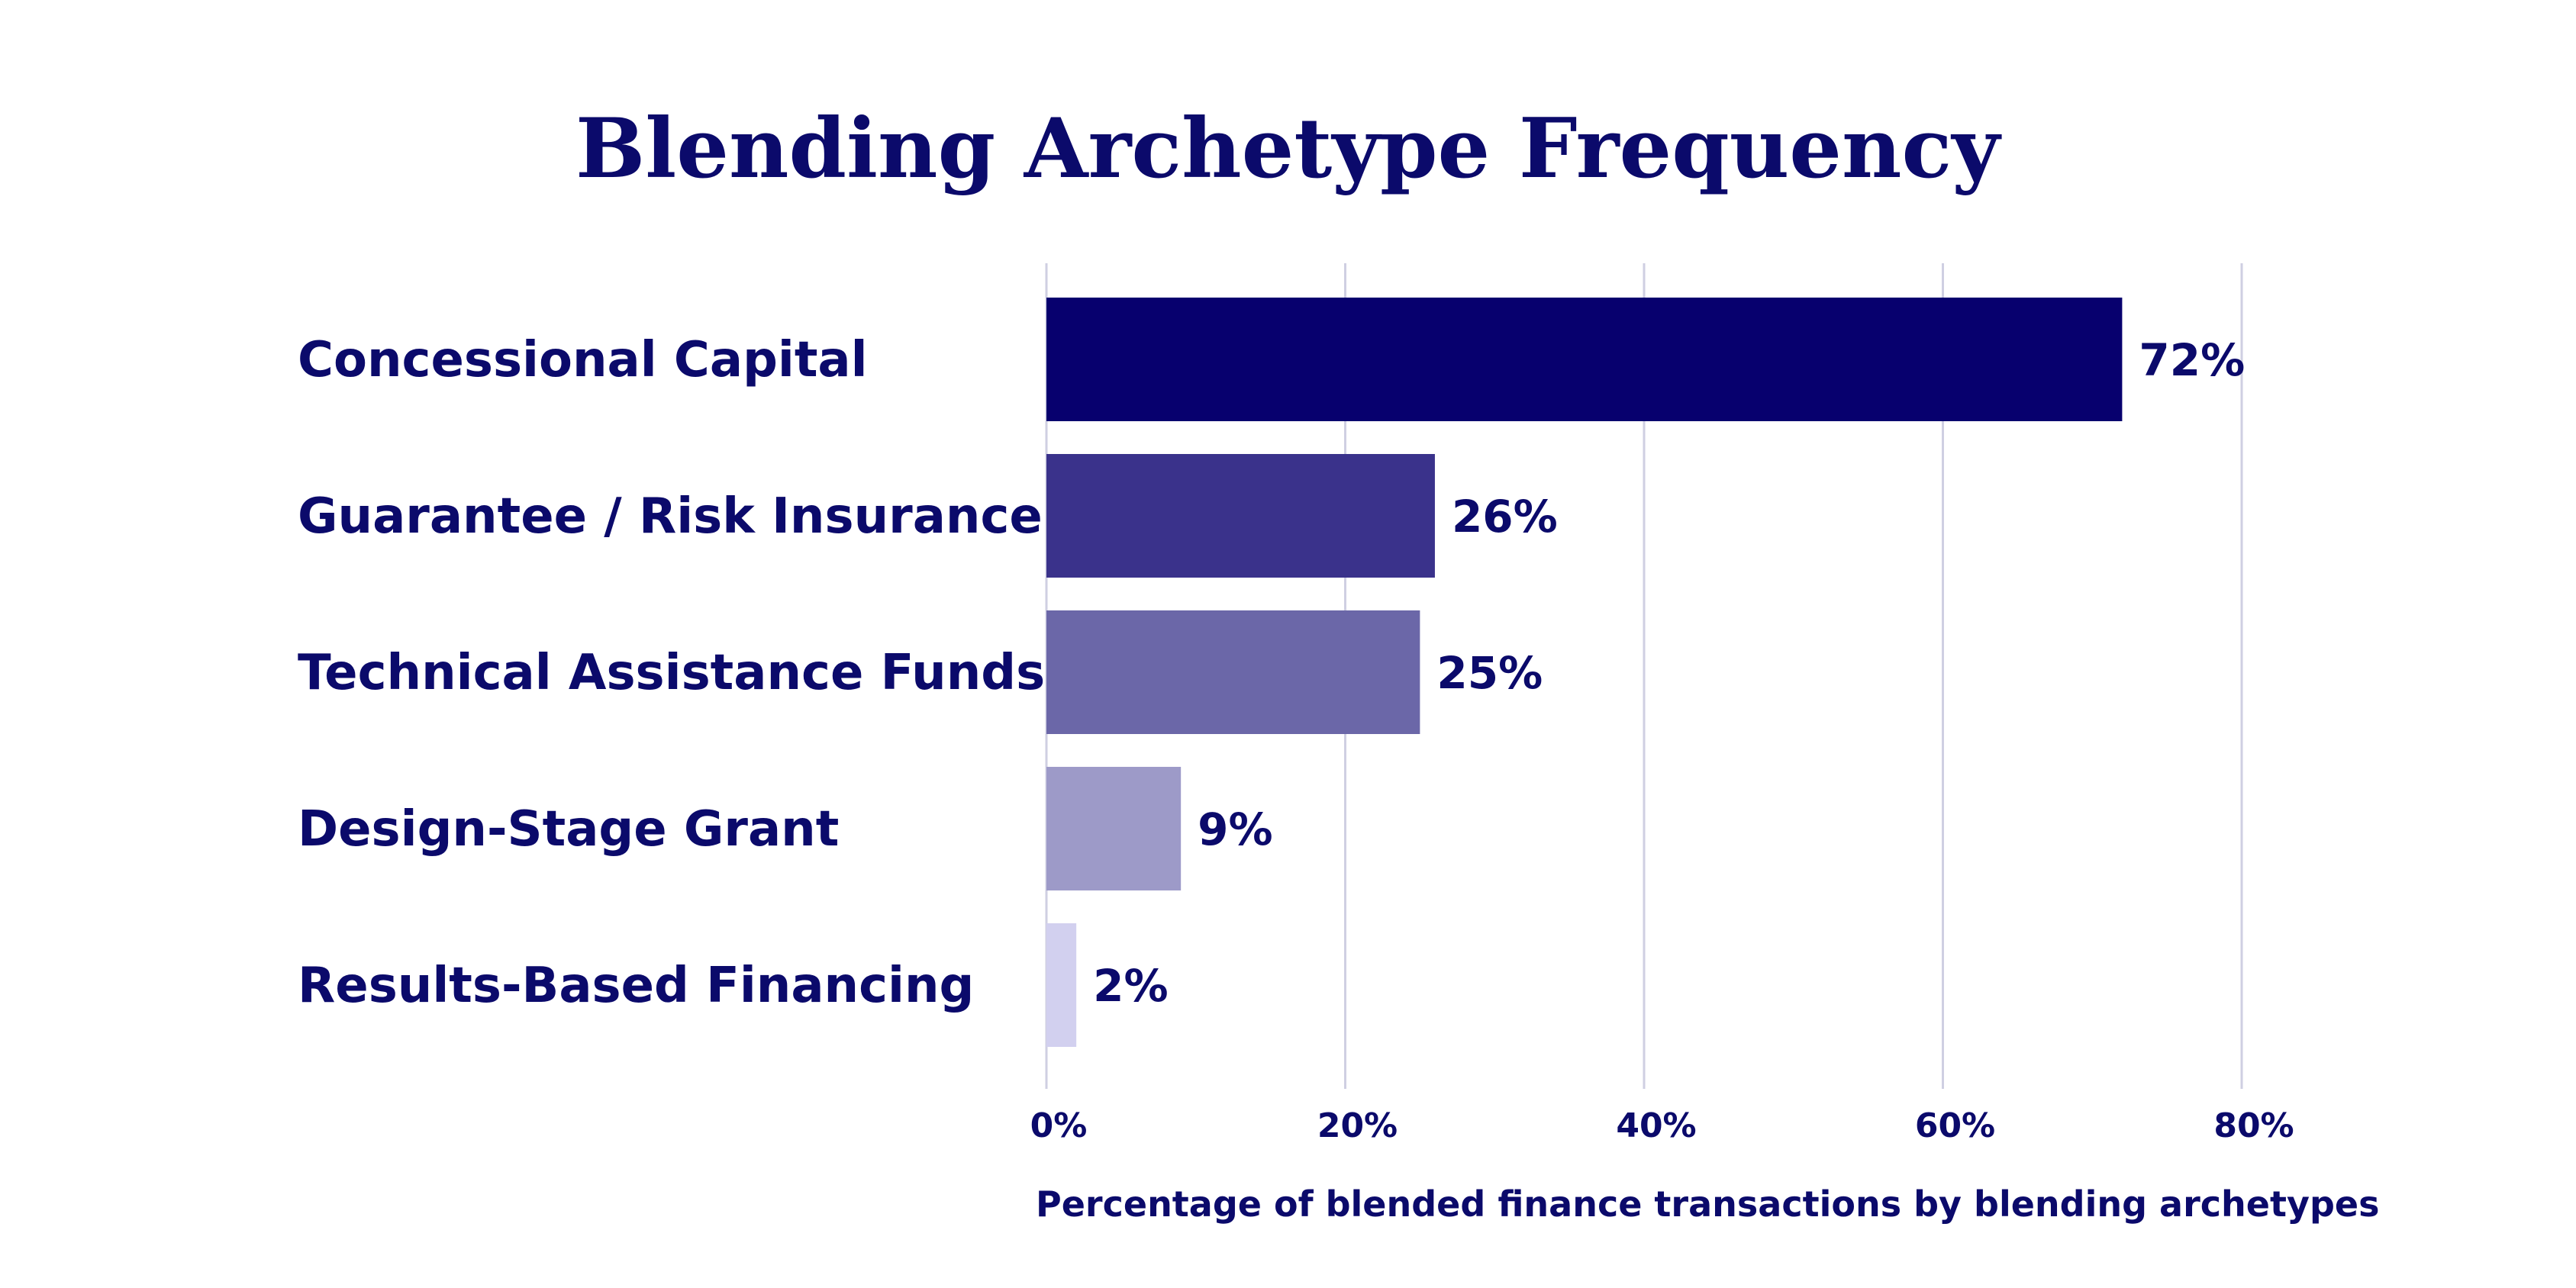  I want to click on x-tick-label: 20%, so click(1357, 1125).